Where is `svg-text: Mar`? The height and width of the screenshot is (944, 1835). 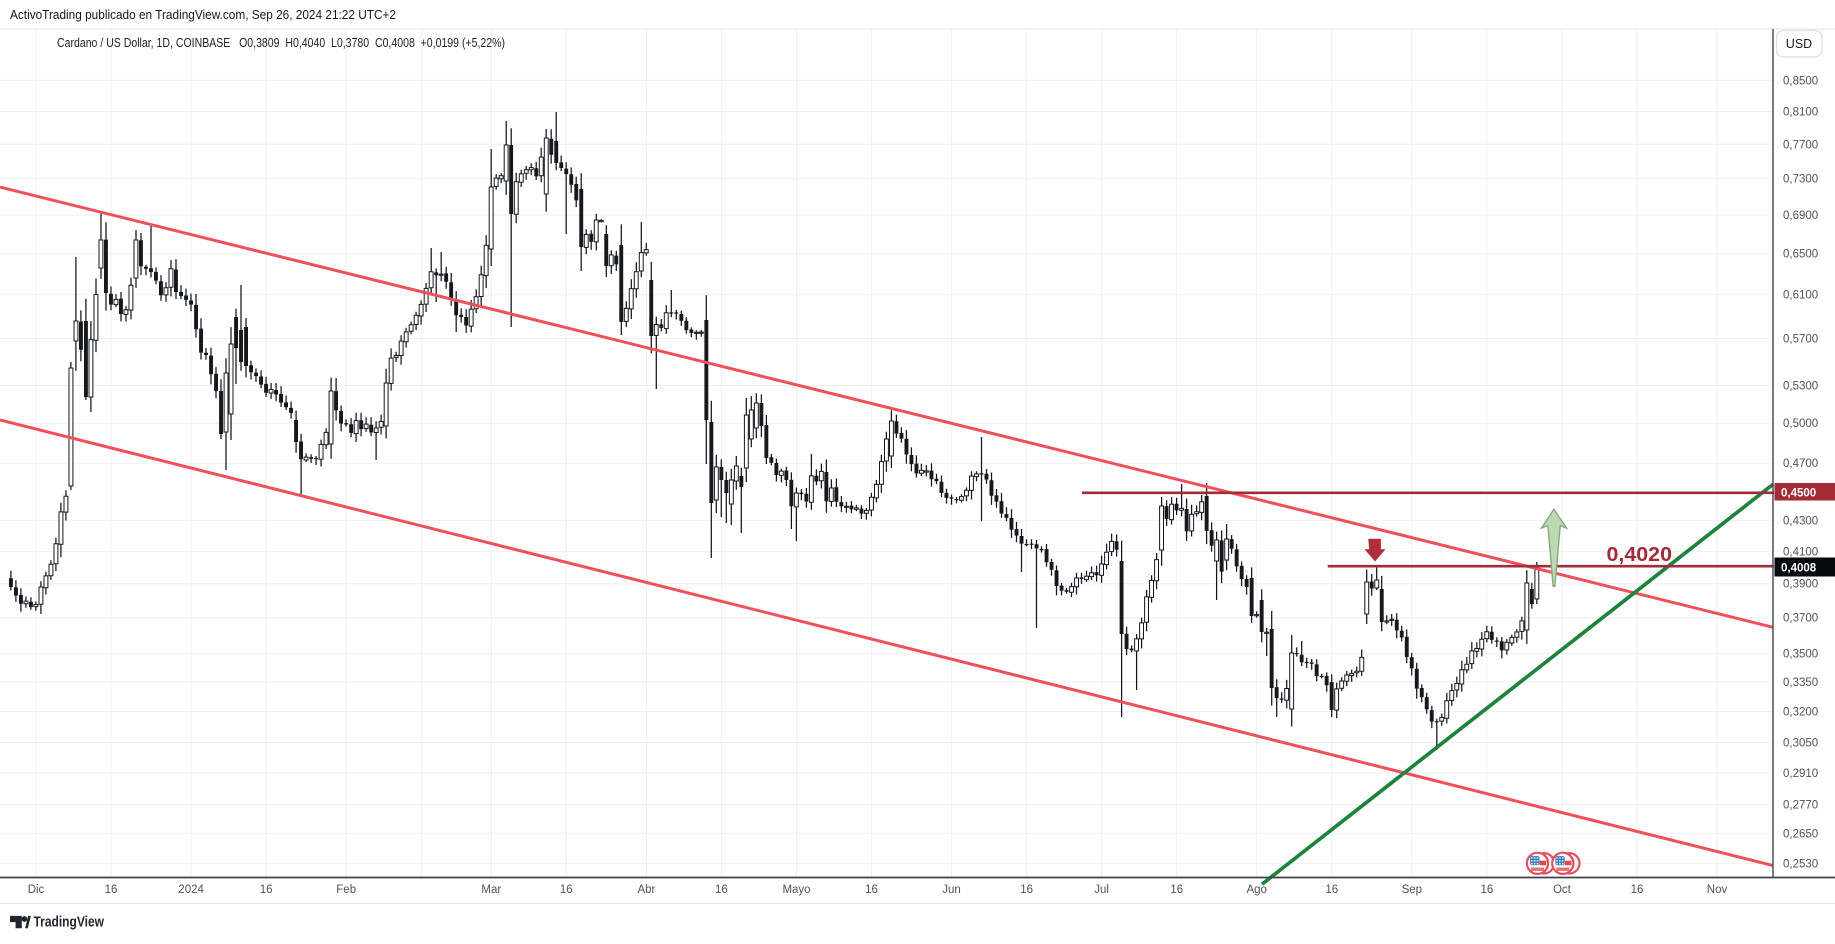 svg-text: Mar is located at coordinates (491, 890).